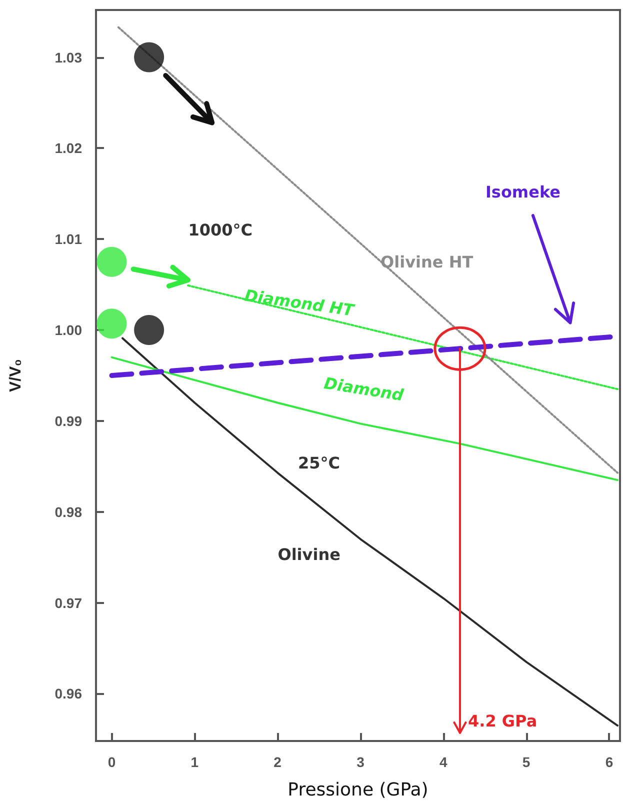  What do you see at coordinates (16, 375) in the screenshot?
I see `y-axis-title: V/V₀` at bounding box center [16, 375].